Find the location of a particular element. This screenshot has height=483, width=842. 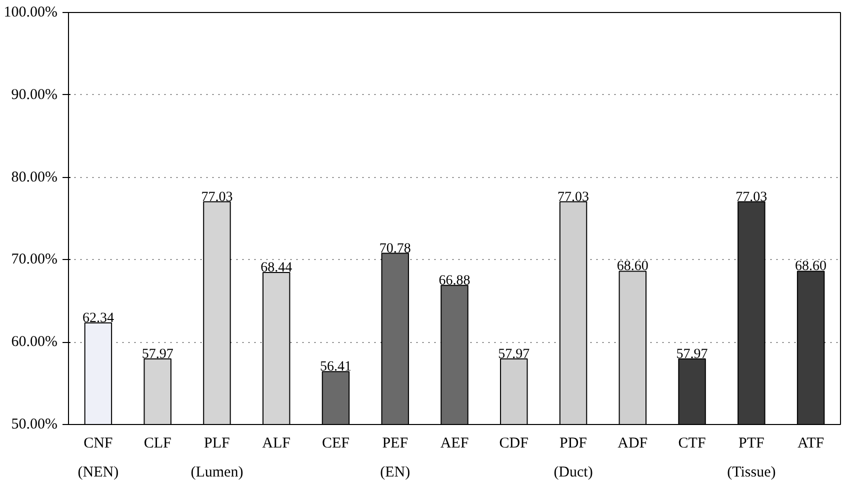

x-tick-label: ADF is located at coordinates (633, 444).